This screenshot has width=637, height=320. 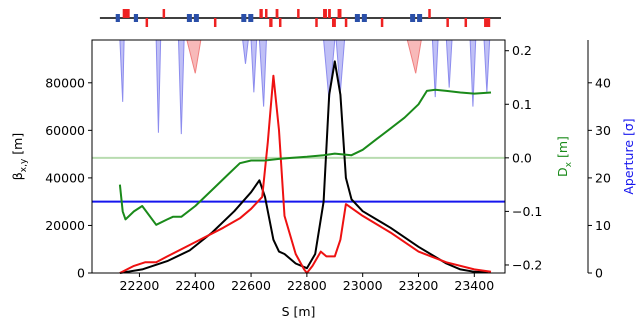 I want to click on x-tick-label-5: 23200, so click(x=419, y=285).